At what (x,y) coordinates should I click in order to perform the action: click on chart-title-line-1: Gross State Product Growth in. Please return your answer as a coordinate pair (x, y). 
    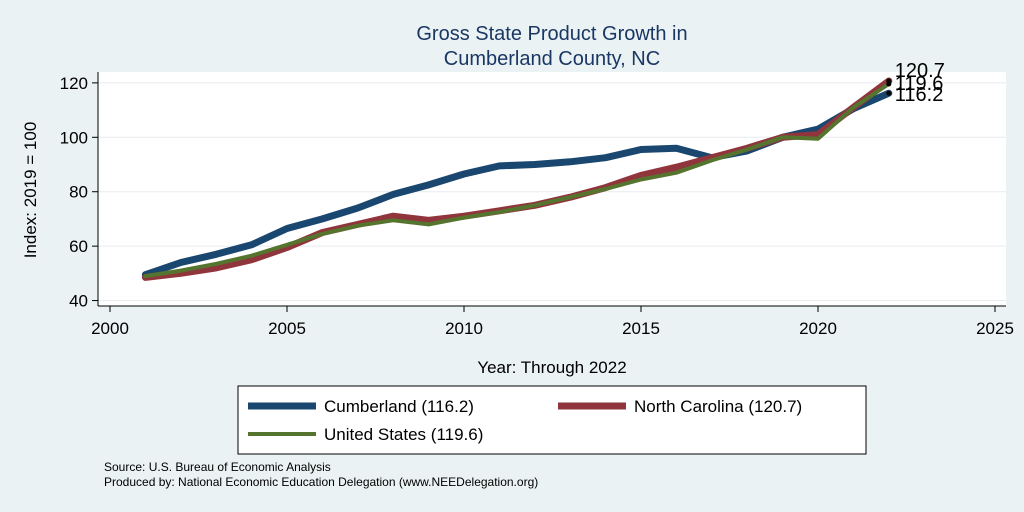
    Looking at the image, I should click on (551, 34).